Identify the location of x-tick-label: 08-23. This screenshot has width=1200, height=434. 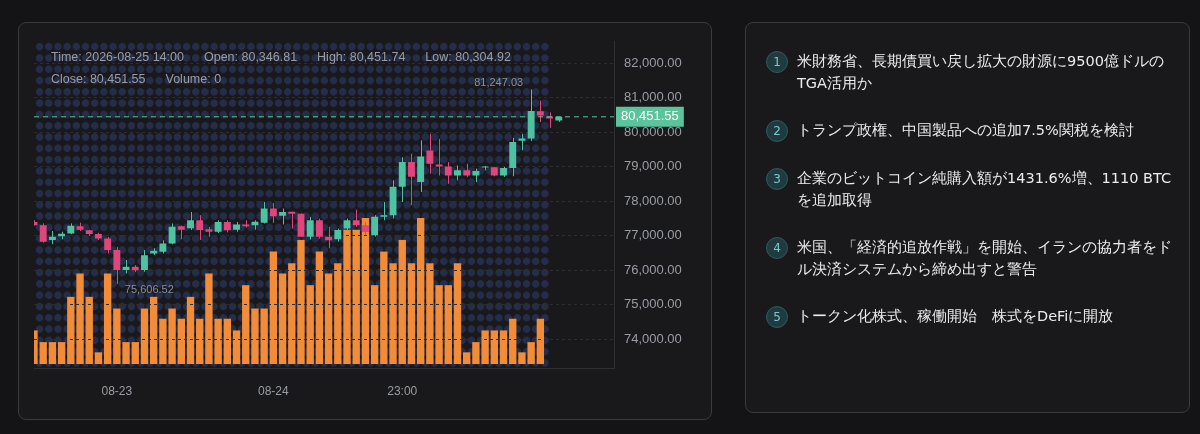
(117, 391).